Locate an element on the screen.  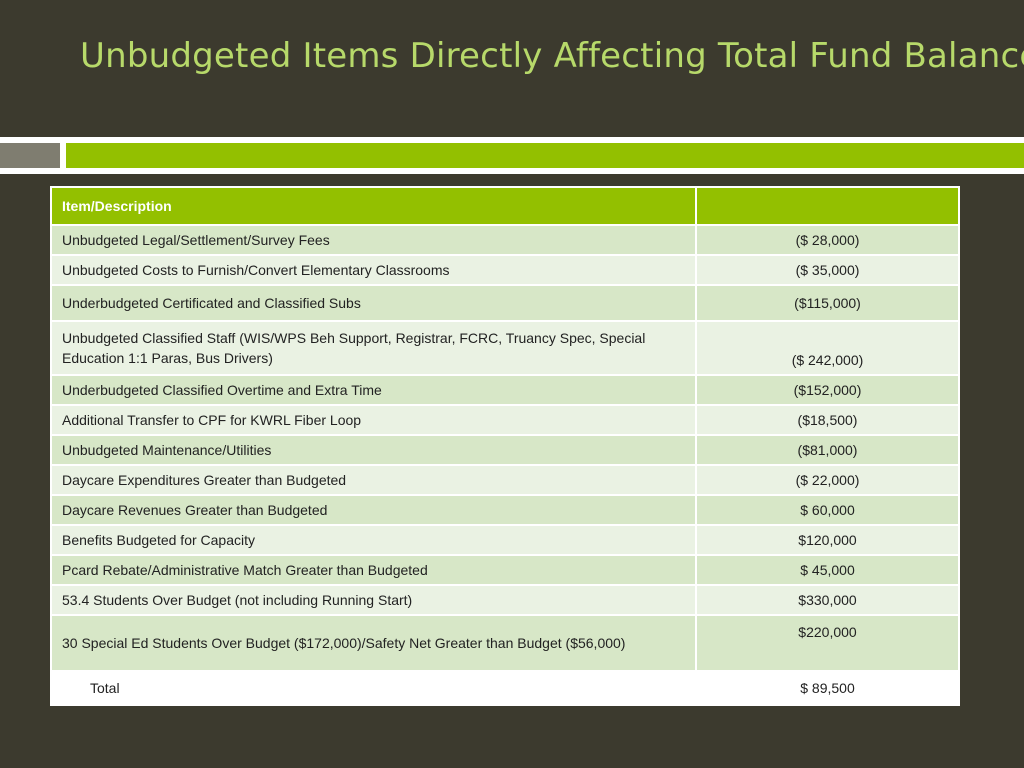
table-header-row: Item/Description is located at coordinates (505, 206).